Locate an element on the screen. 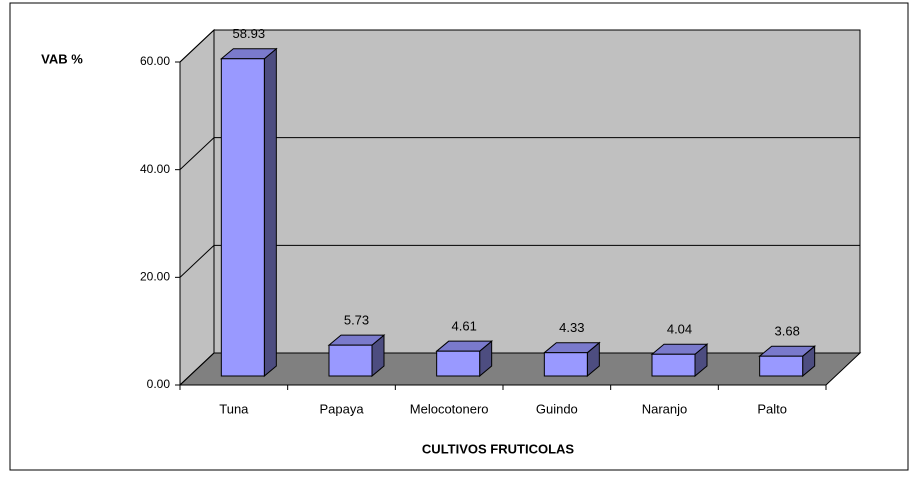 The image size is (919, 481). data-label: 4.04 is located at coordinates (679, 329).